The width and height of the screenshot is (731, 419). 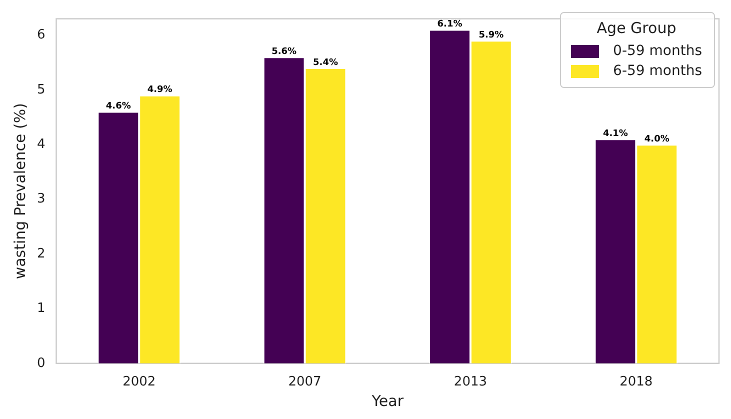 What do you see at coordinates (615, 133) in the screenshot?
I see `data-label: 4.1%` at bounding box center [615, 133].